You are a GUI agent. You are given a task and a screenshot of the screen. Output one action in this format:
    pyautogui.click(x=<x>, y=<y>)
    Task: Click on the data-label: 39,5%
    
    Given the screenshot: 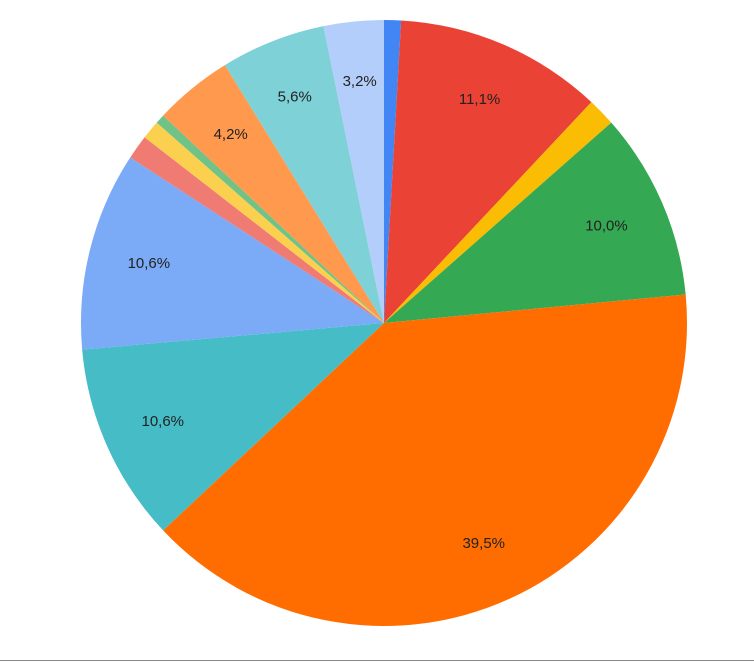 What is the action you would take?
    pyautogui.click(x=483, y=543)
    